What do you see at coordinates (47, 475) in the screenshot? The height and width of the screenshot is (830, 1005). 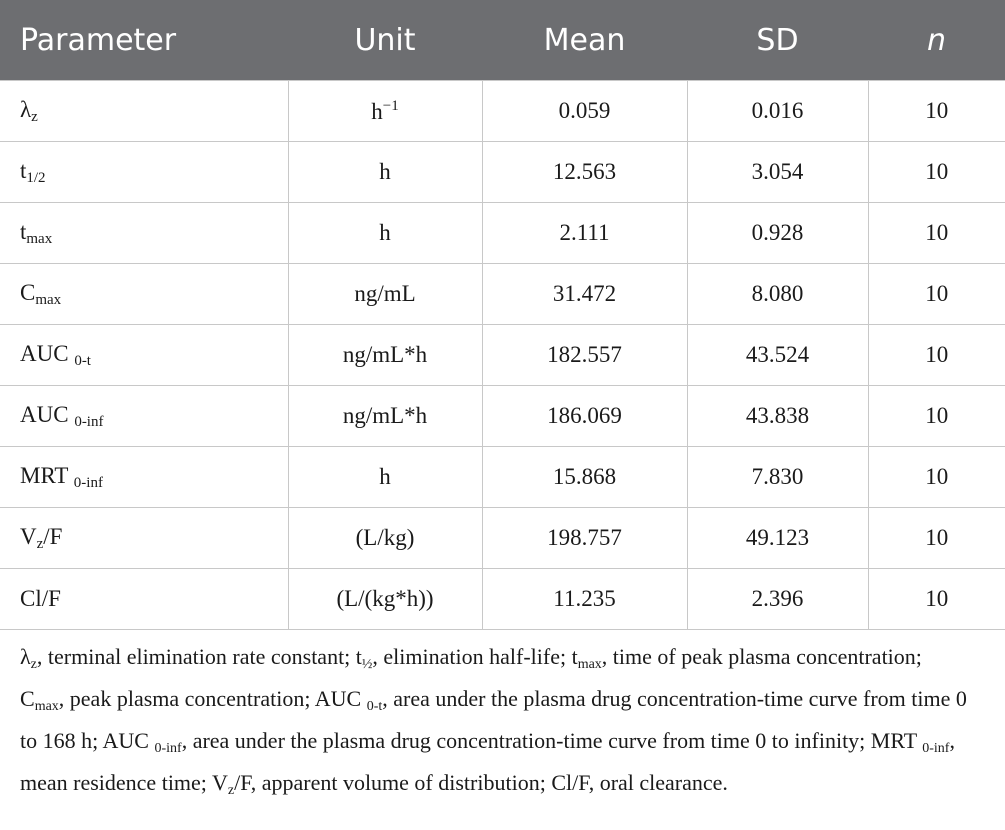 I see `cell-text: MRT` at bounding box center [47, 475].